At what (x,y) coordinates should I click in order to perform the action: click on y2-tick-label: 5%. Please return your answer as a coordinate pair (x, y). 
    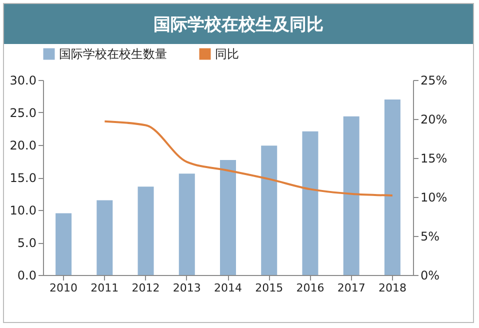
    Looking at the image, I should click on (430, 237).